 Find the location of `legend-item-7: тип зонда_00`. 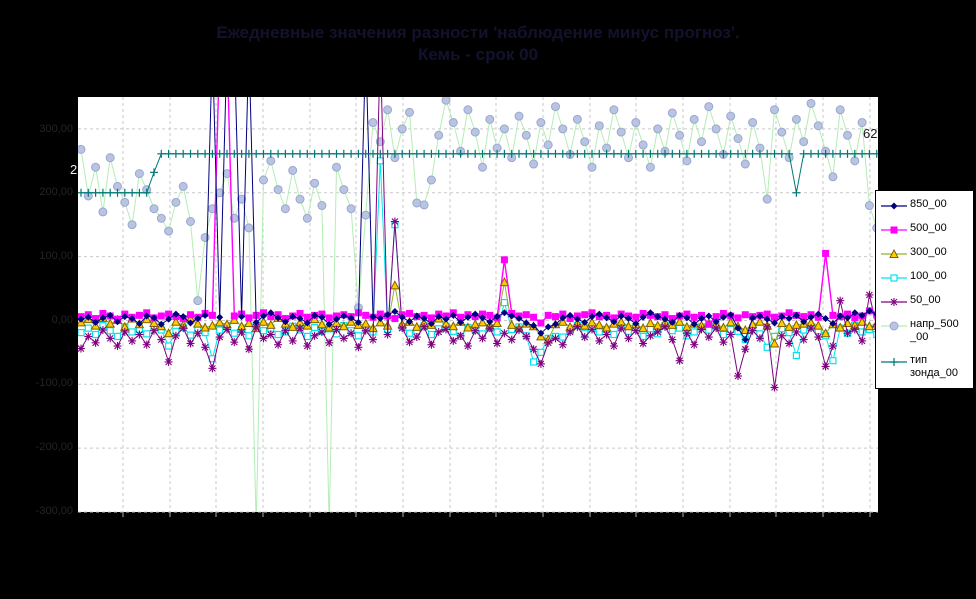

legend-item-7: тип зонда_00 is located at coordinates (924, 367).